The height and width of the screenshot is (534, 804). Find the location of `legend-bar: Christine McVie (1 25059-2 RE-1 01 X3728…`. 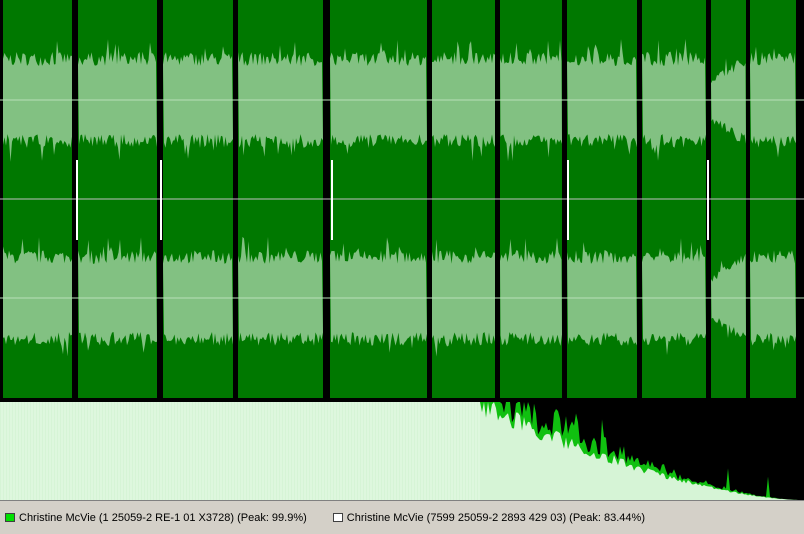

legend-bar: Christine McVie (1 25059-2 RE-1 01 X3728… is located at coordinates (402, 517).